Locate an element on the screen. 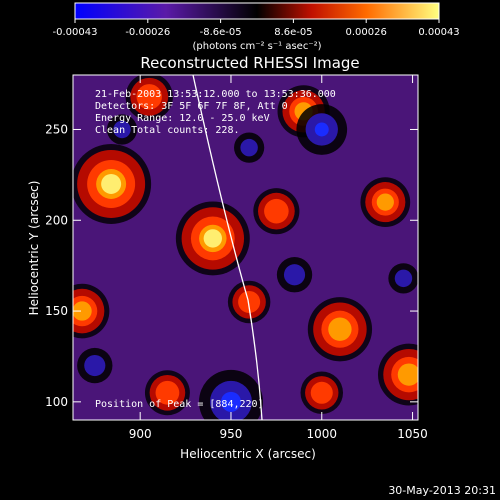 This screenshot has height=500, width=500. colorbar-tick-label: -8.6e-05 is located at coordinates (221, 32).